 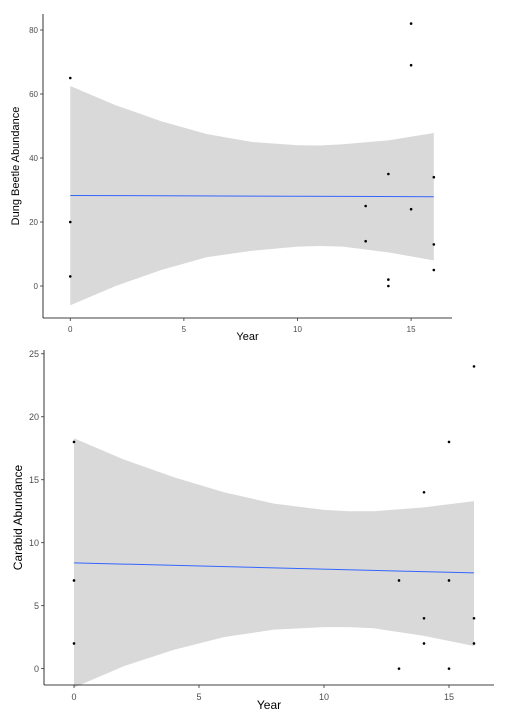 What do you see at coordinates (16, 166) in the screenshot?
I see `y-axis-label: Dung Beetle Abundance` at bounding box center [16, 166].